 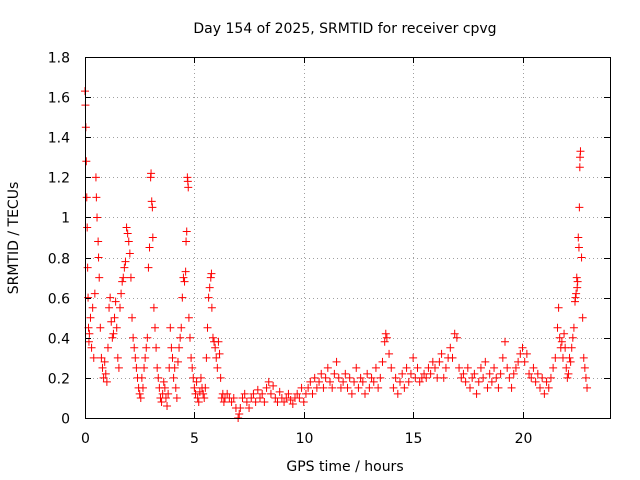 I want to click on x-tick-label: 5, so click(x=194, y=439).